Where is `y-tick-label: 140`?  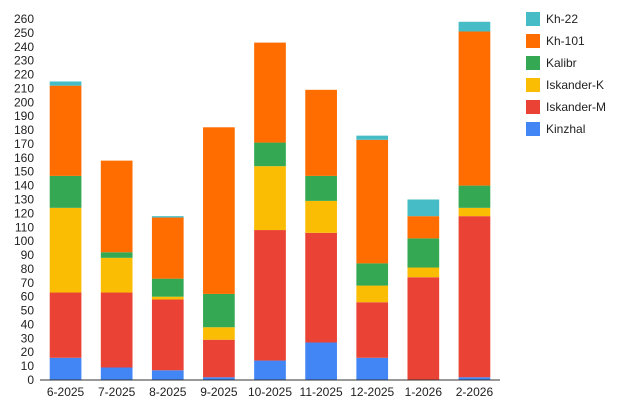 y-tick-label: 140 is located at coordinates (24, 186).